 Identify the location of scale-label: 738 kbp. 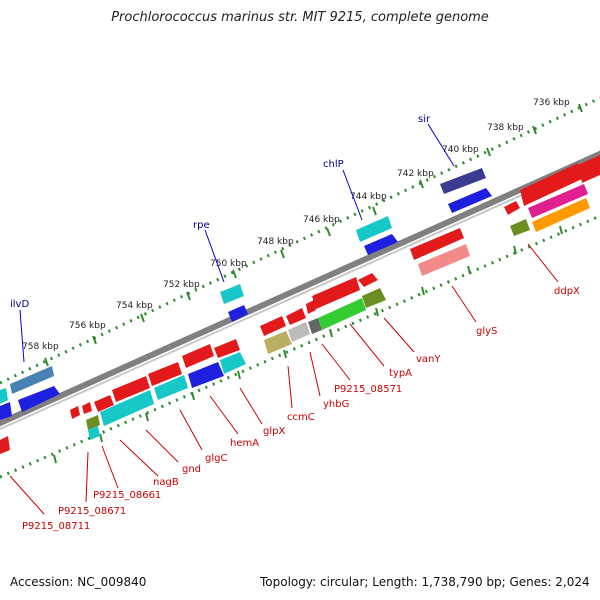
(505, 128).